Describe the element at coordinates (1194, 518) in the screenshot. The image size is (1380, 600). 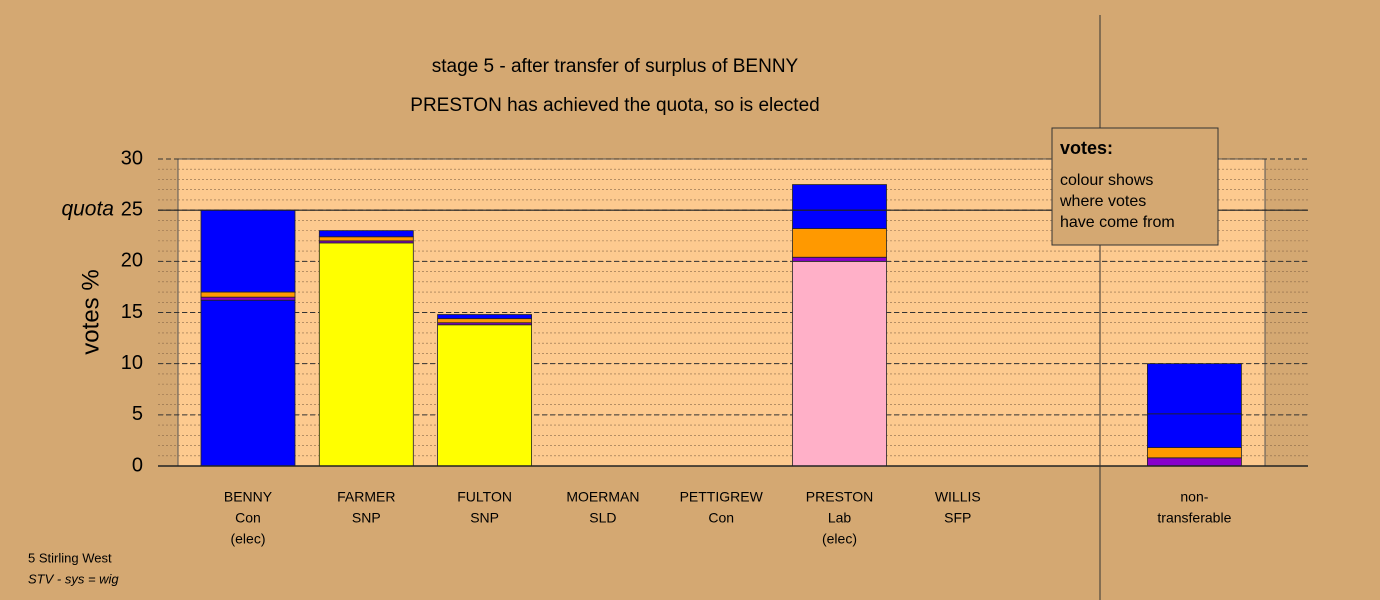
I see `x-tick-label: transferable` at that location.